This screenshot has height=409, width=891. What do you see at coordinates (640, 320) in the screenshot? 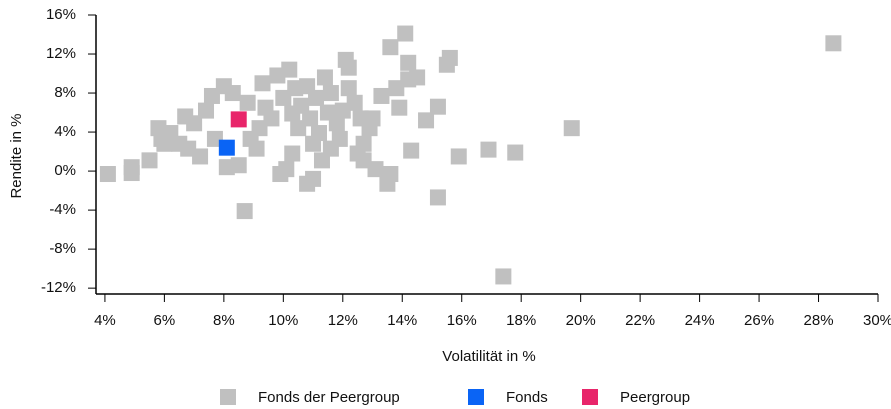
I see `x-tick-label: 22%` at bounding box center [640, 320].